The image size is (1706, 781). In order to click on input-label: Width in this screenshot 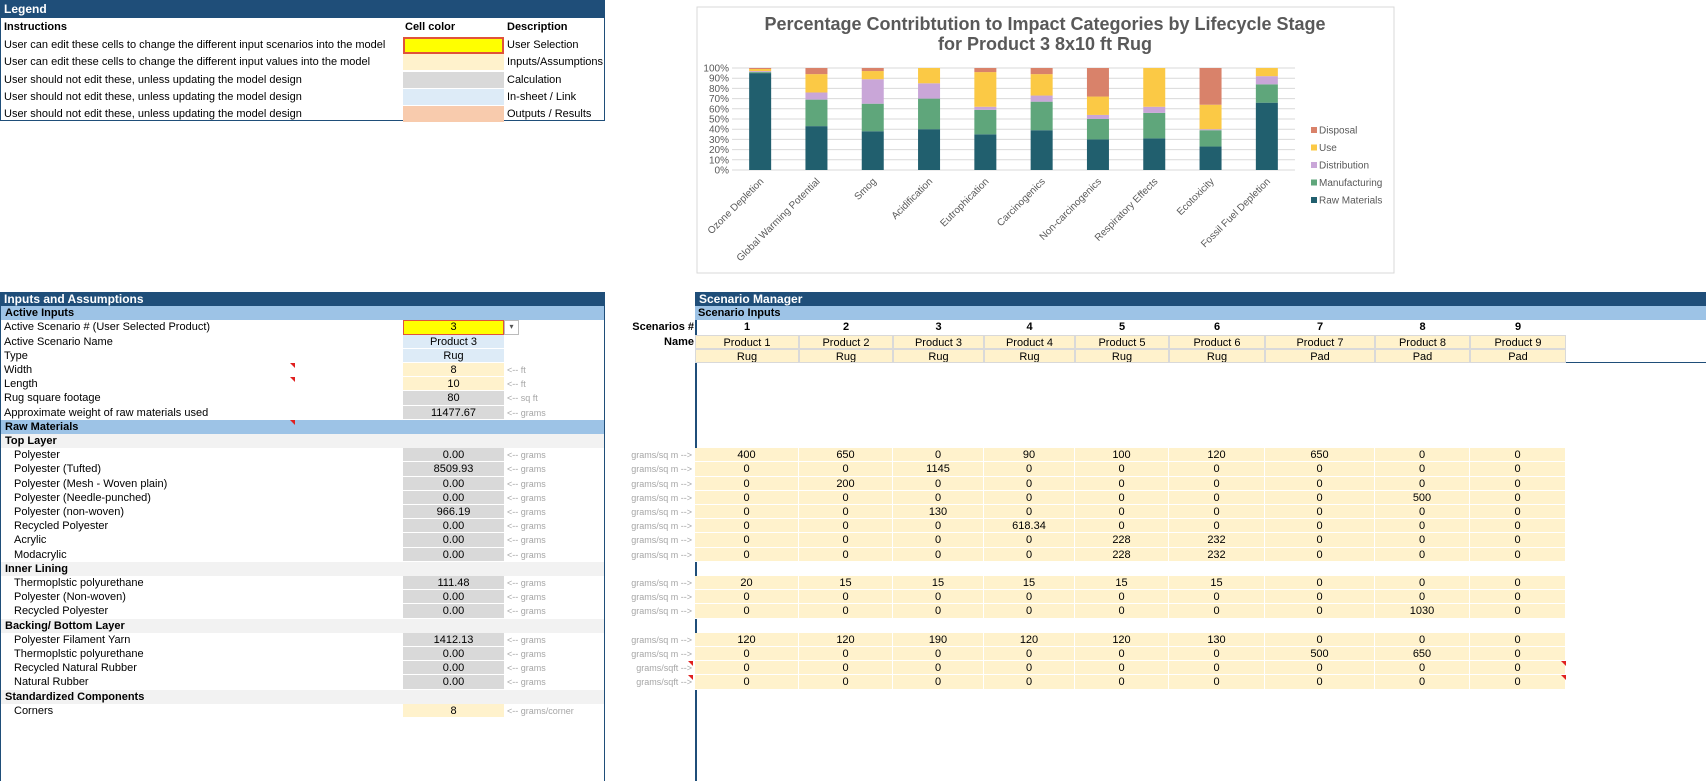, I will do `click(18, 370)`.